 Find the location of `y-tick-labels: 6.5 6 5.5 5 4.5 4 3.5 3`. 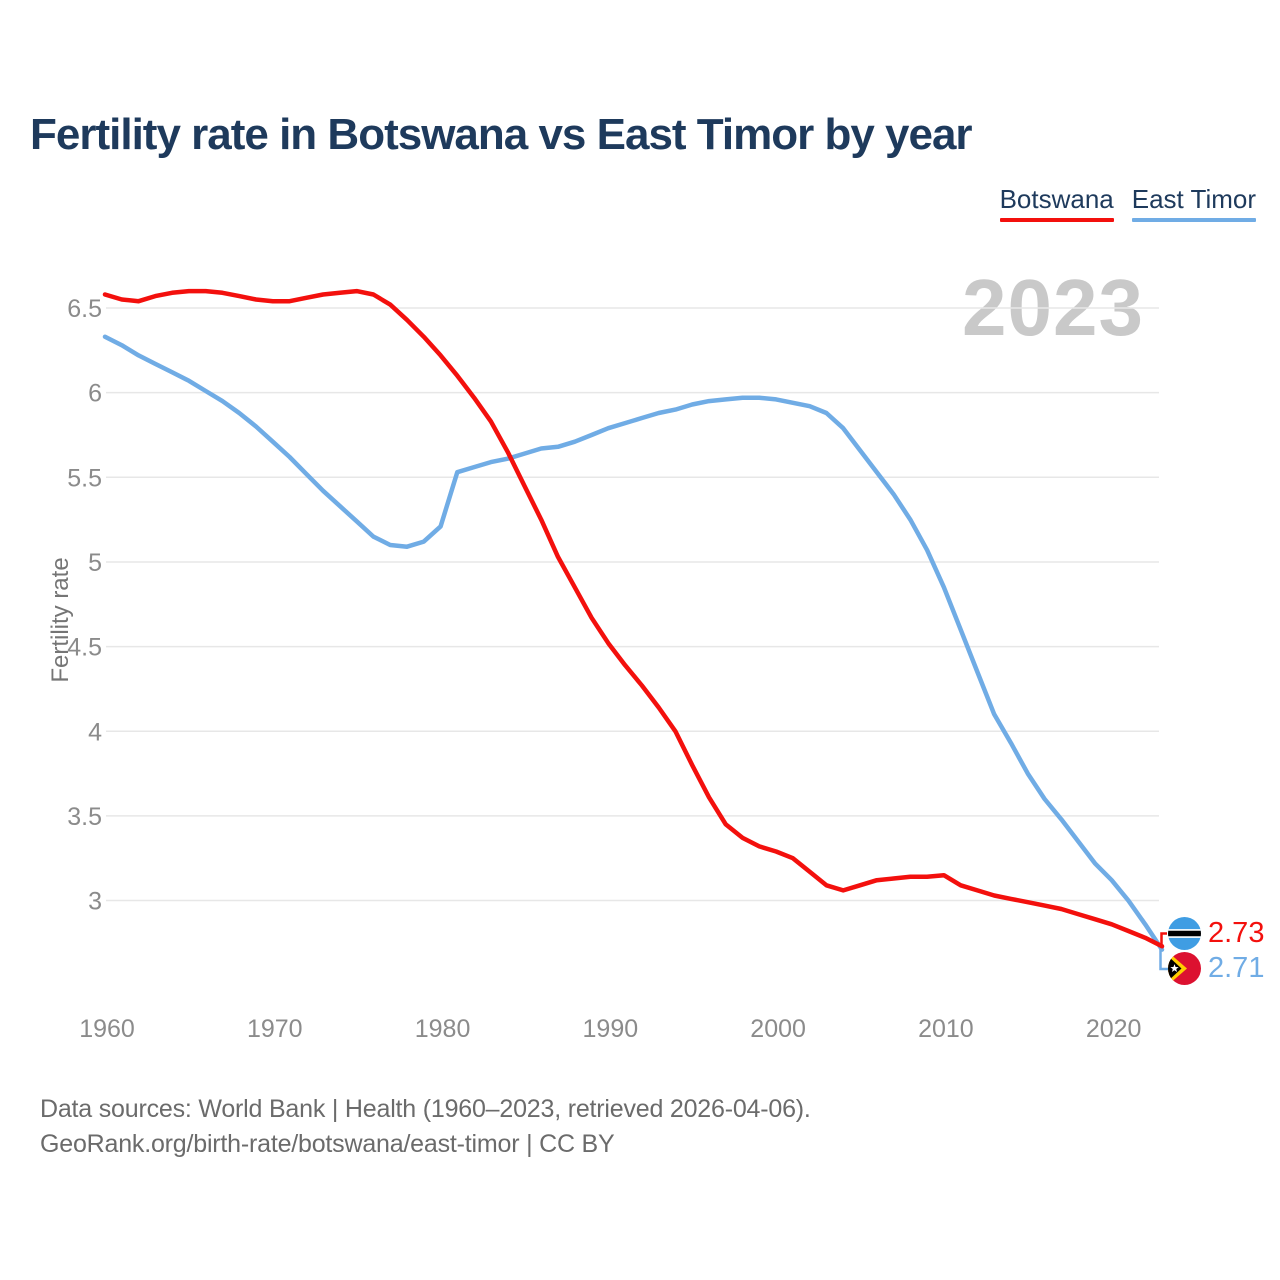

y-tick-labels: 6.5 6 5.5 5 4.5 4 3.5 3 is located at coordinates (84, 605).